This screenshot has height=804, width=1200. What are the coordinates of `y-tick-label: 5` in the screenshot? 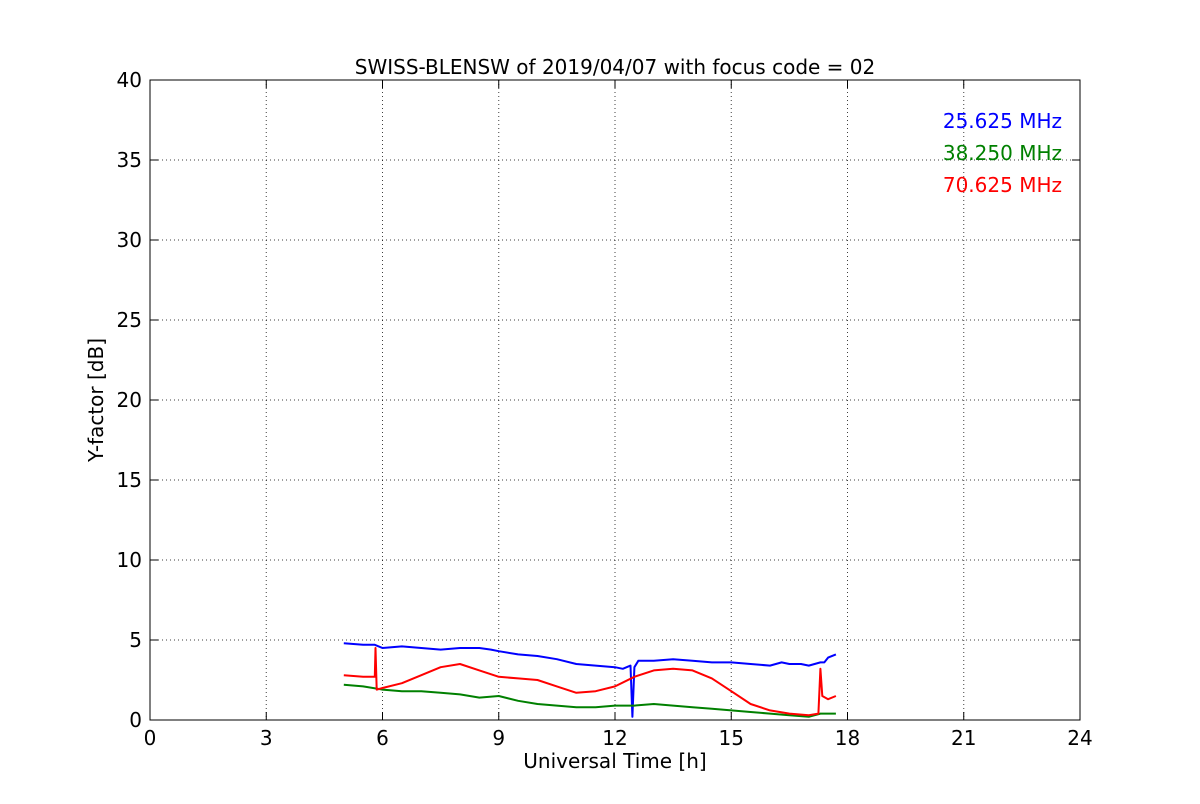 It's located at (135, 640).